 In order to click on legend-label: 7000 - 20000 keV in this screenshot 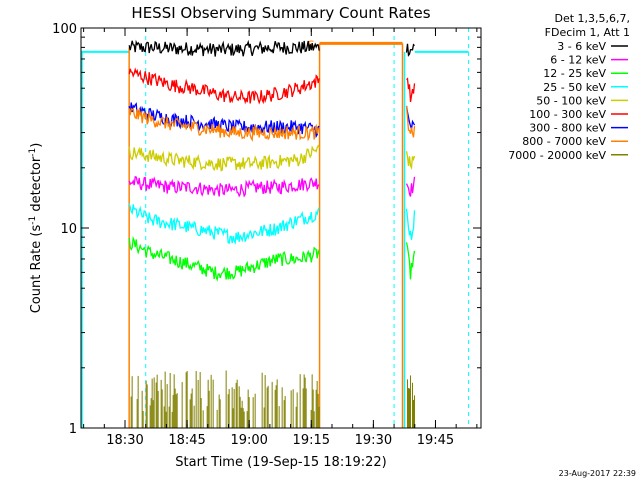, I will do `click(557, 155)`.